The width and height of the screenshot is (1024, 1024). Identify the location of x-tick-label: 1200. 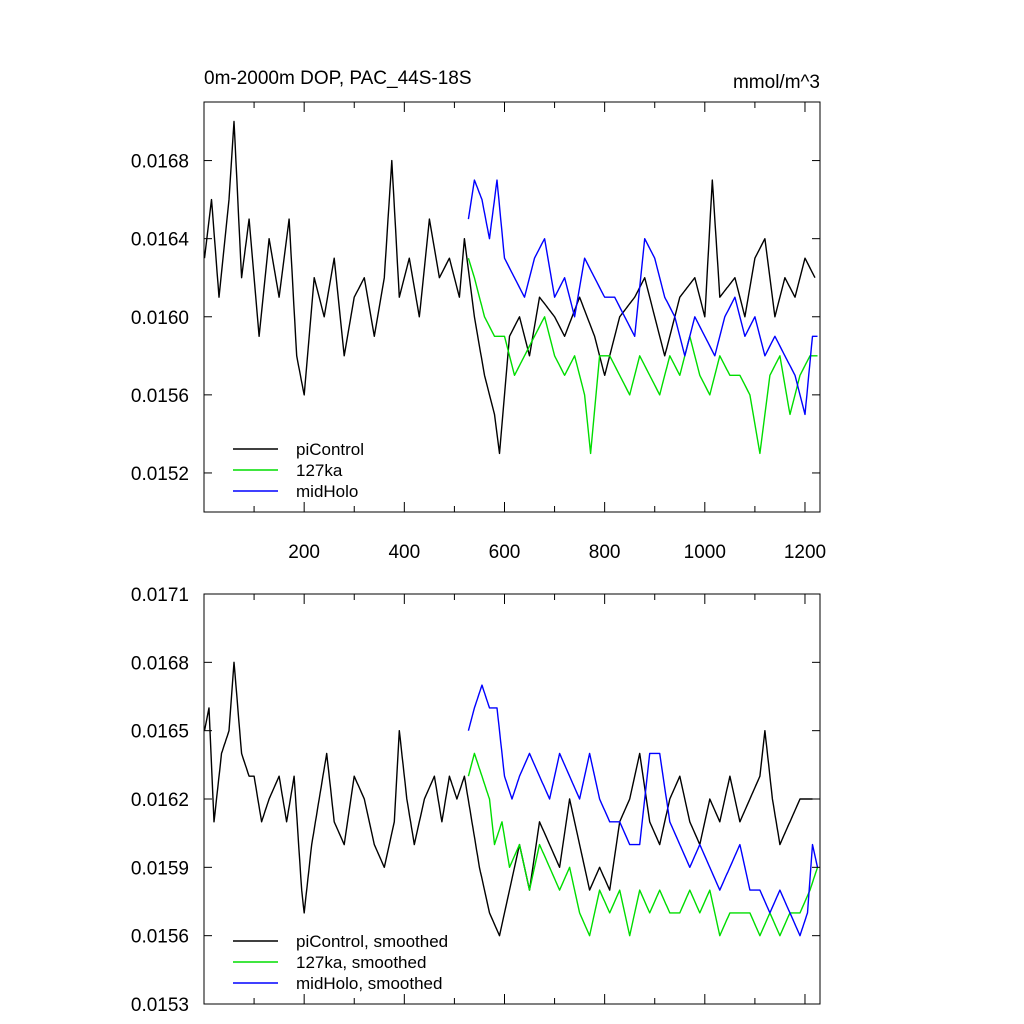
(805, 552).